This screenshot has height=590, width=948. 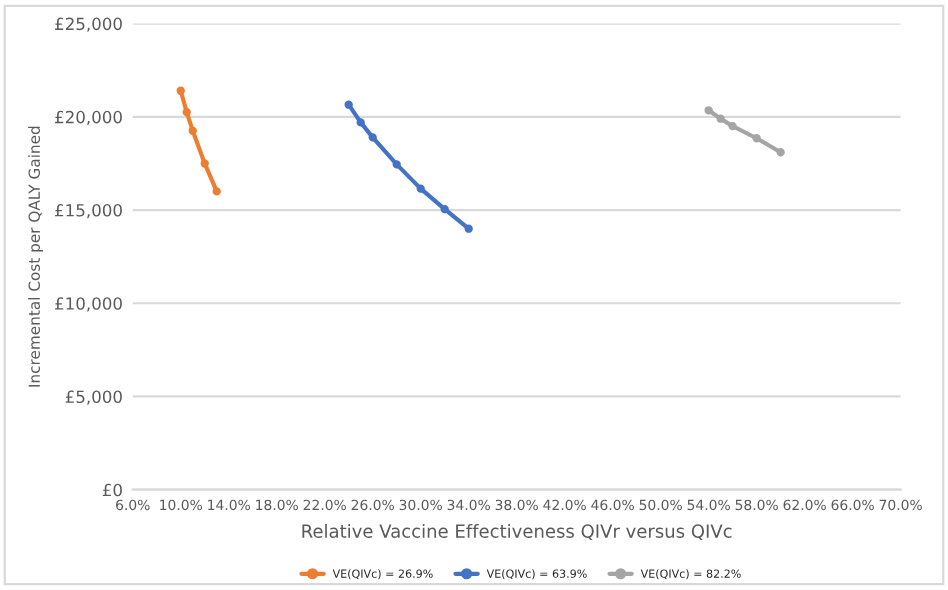 I want to click on y-tick-label: £25,000, so click(x=88, y=24).